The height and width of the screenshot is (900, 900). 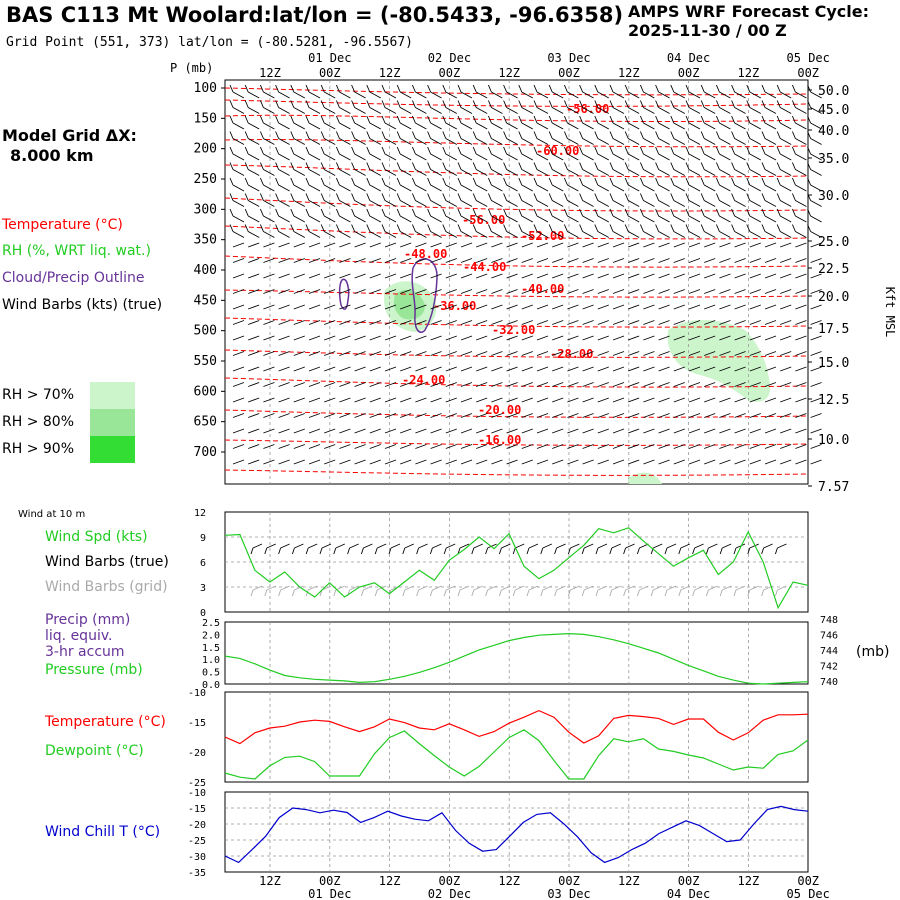 What do you see at coordinates (808, 58) in the screenshot?
I see `top-date-label: 05 Dec` at bounding box center [808, 58].